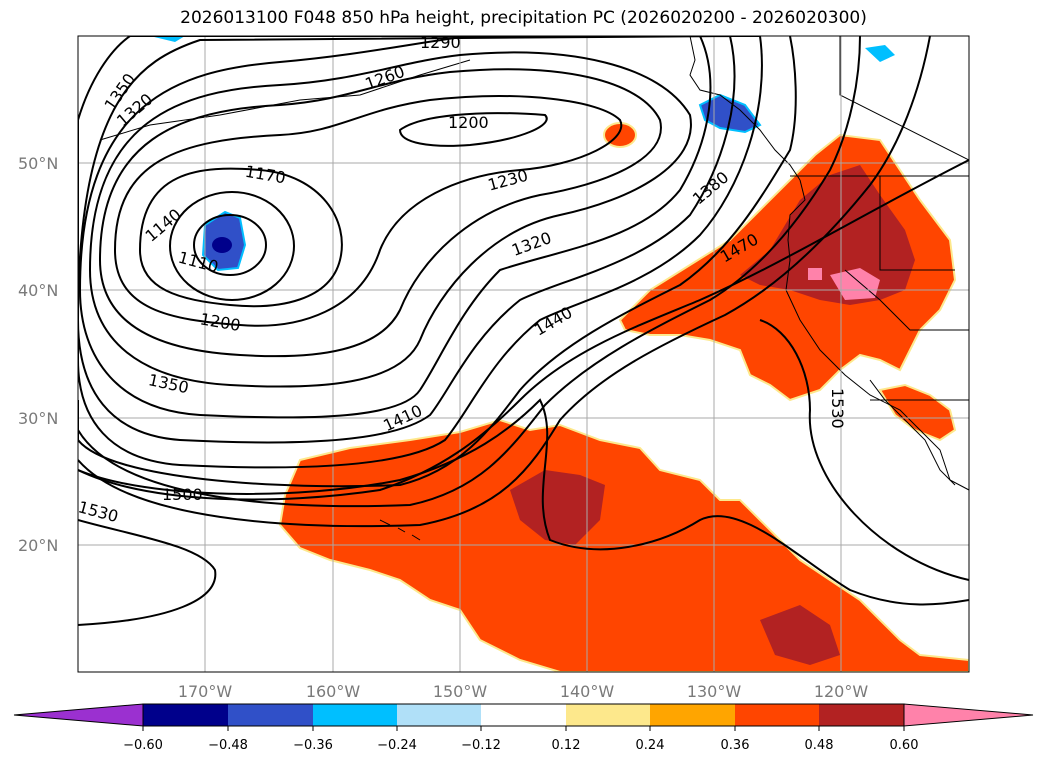  Describe the element at coordinates (440, 42) in the screenshot. I see `contour-label: 1290` at that location.